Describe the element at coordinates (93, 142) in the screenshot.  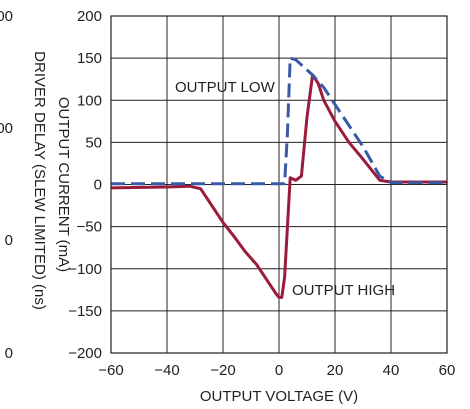
I see `y-tick-label: 50` at that location.